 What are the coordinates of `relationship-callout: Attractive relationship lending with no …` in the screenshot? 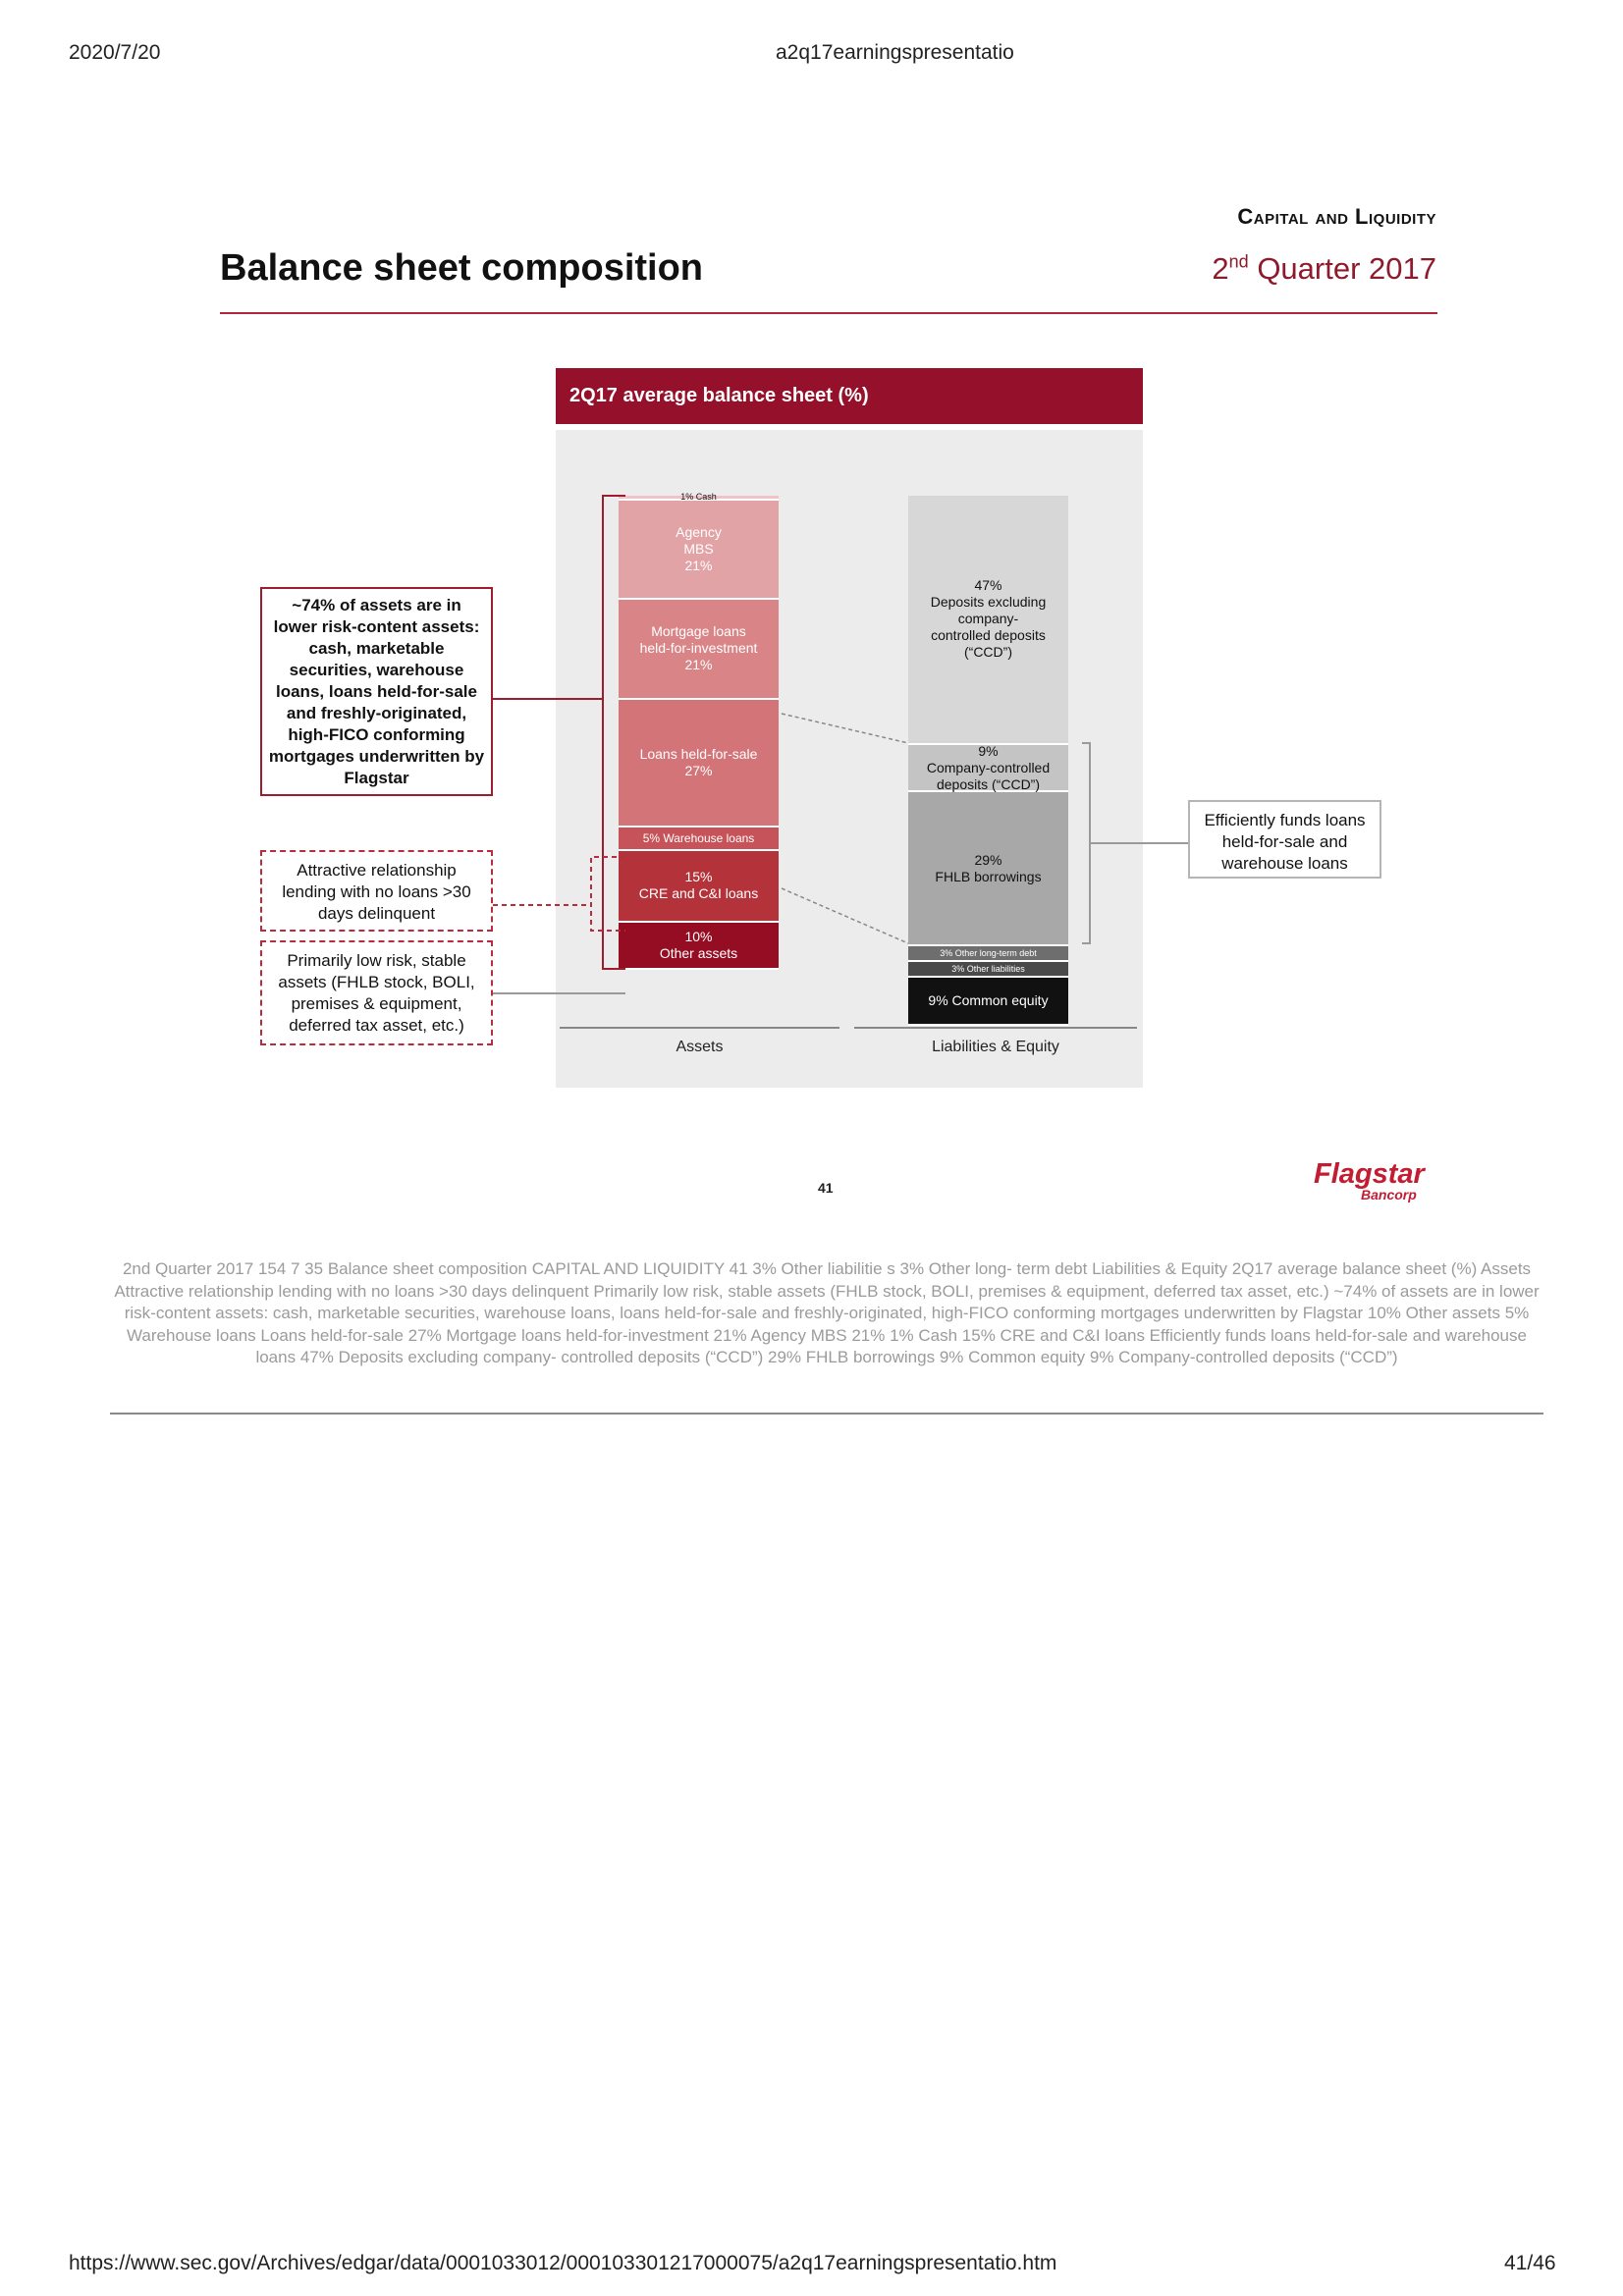 It's located at (376, 891).